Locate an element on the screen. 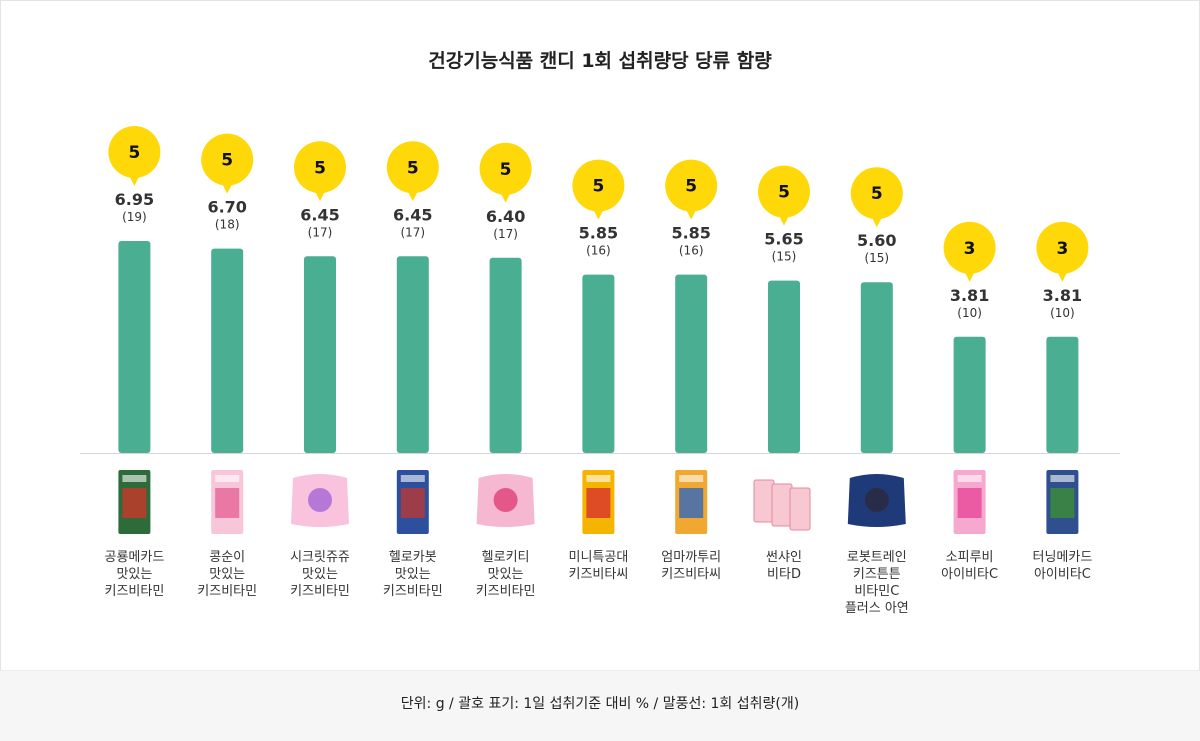  value-label: 6.70 is located at coordinates (226, 207).